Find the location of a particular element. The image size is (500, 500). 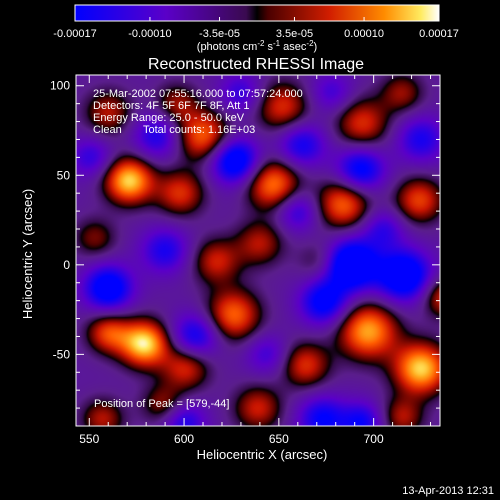

y-tick-label: 100 is located at coordinates (60, 86).